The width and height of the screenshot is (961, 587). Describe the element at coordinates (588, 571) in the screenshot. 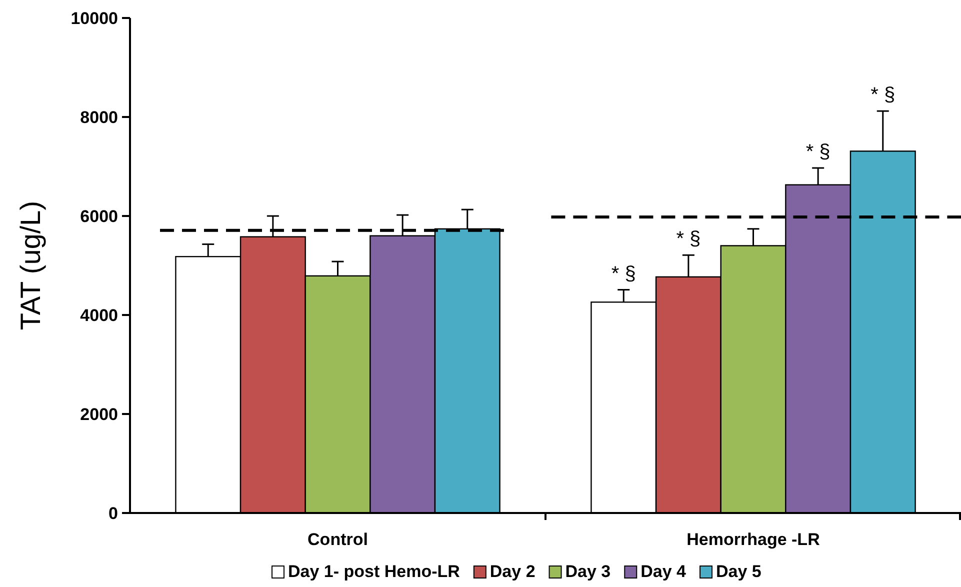

I see `legend-label: Day 3` at that location.